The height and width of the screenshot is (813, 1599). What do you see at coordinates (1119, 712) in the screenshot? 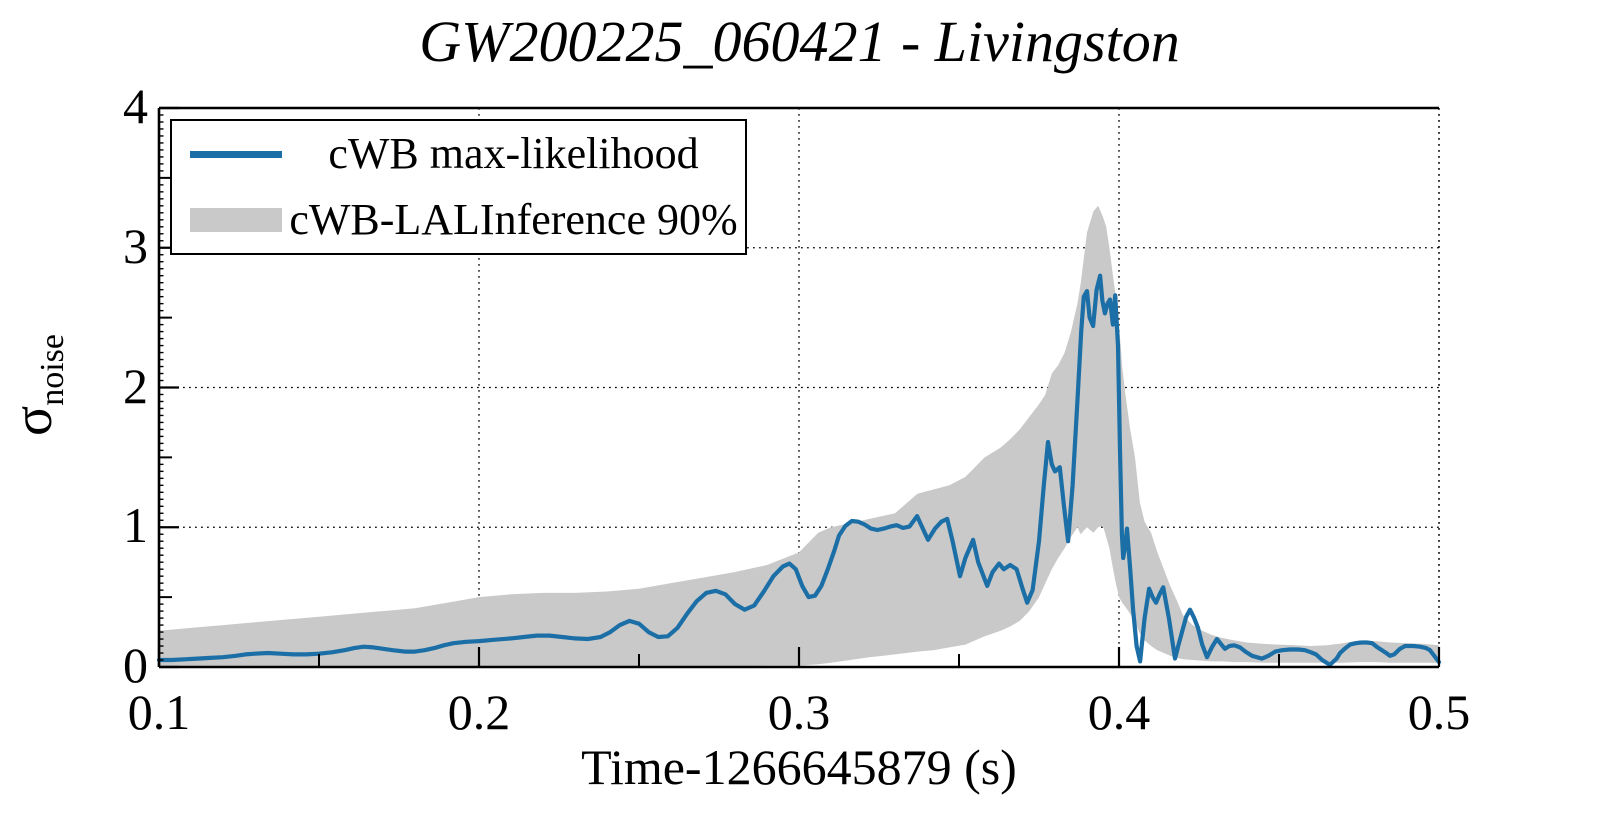
I see `x-tick-label: 0.4` at bounding box center [1119, 712].